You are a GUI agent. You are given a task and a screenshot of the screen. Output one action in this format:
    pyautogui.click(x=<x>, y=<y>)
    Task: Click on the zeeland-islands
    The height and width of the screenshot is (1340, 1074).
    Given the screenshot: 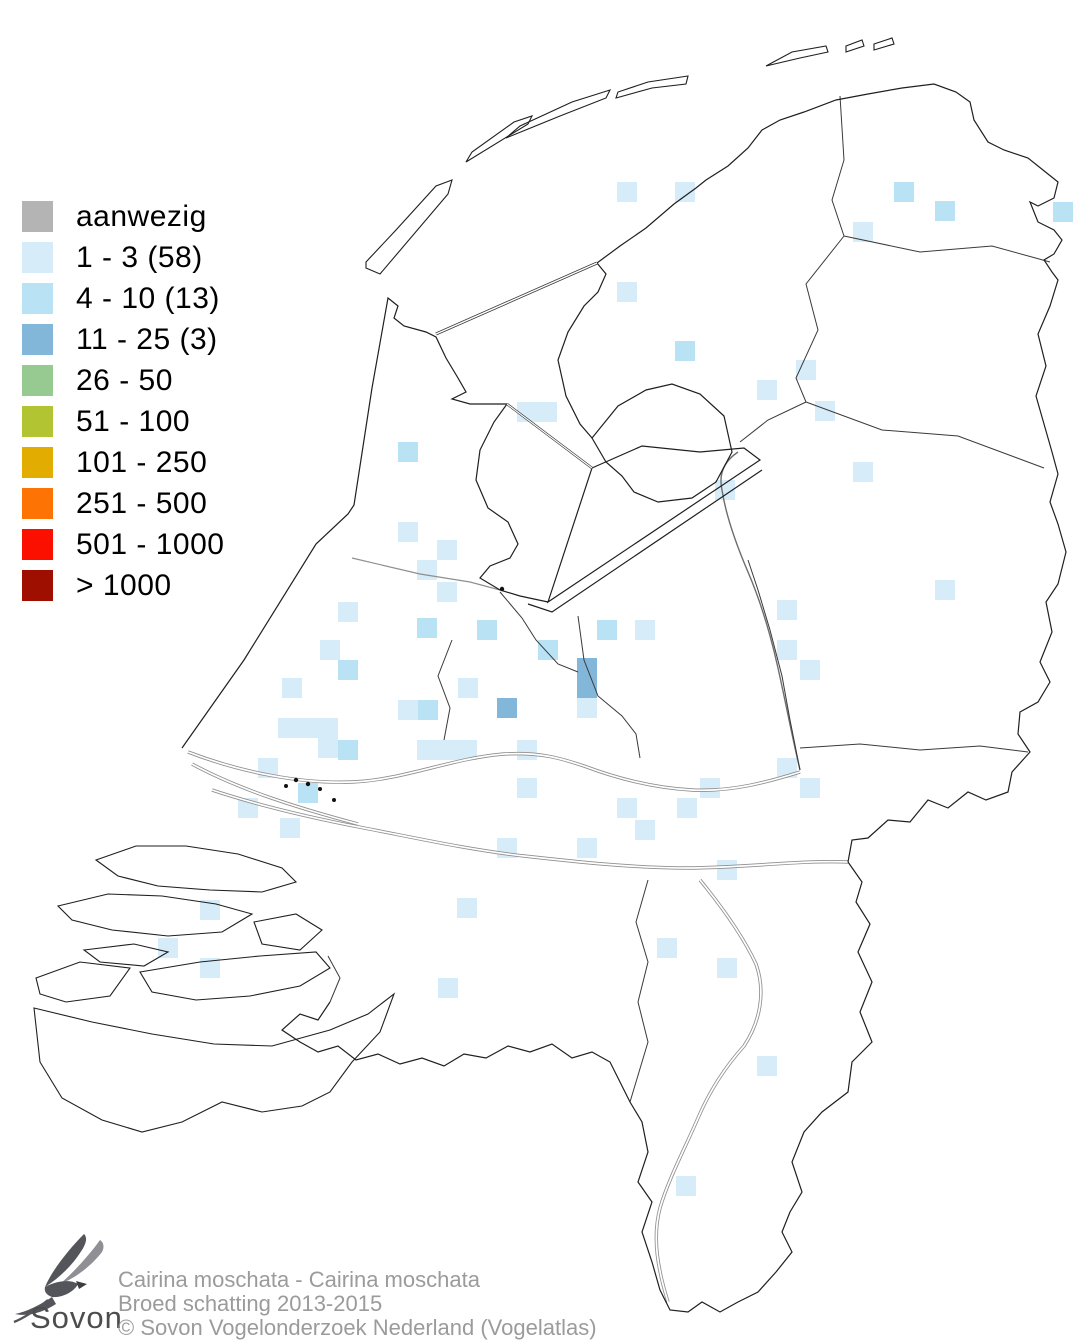 What is the action you would take?
    pyautogui.click(x=214, y=989)
    